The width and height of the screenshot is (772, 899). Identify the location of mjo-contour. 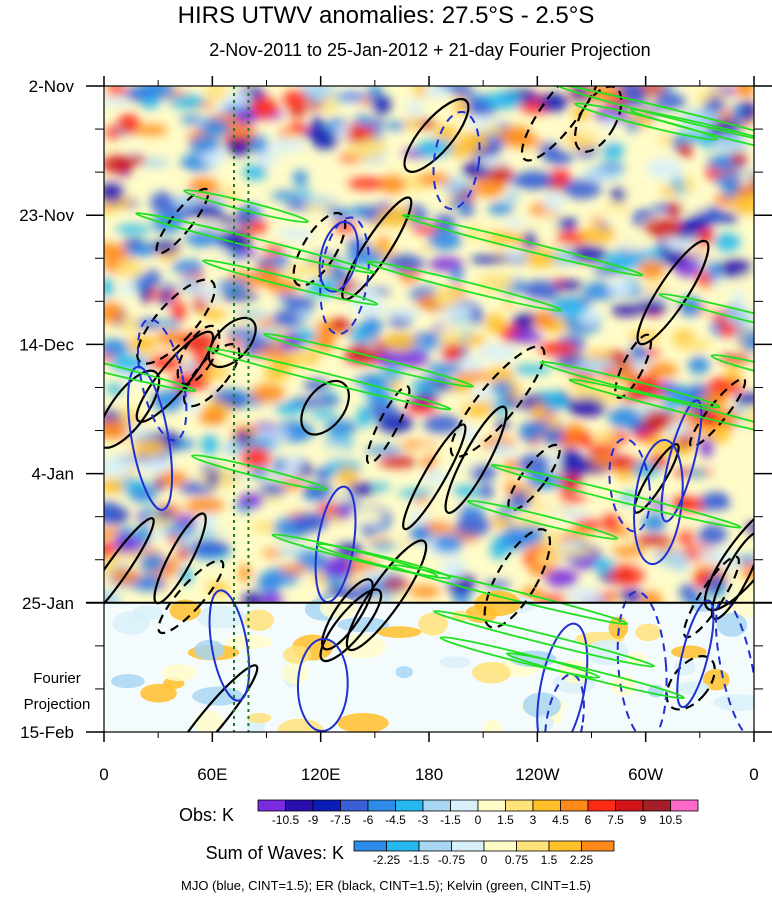
(681, 461).